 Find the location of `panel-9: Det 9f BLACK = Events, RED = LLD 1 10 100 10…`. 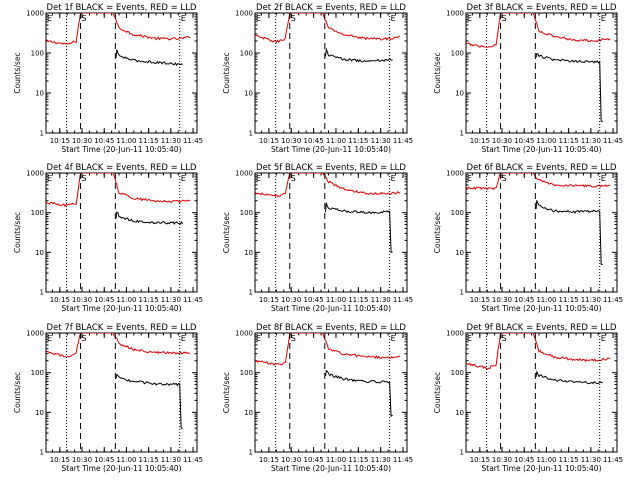

panel-9: Det 9f BLACK = Events, RED = LLD 1 10 100 10… is located at coordinates (528, 398).